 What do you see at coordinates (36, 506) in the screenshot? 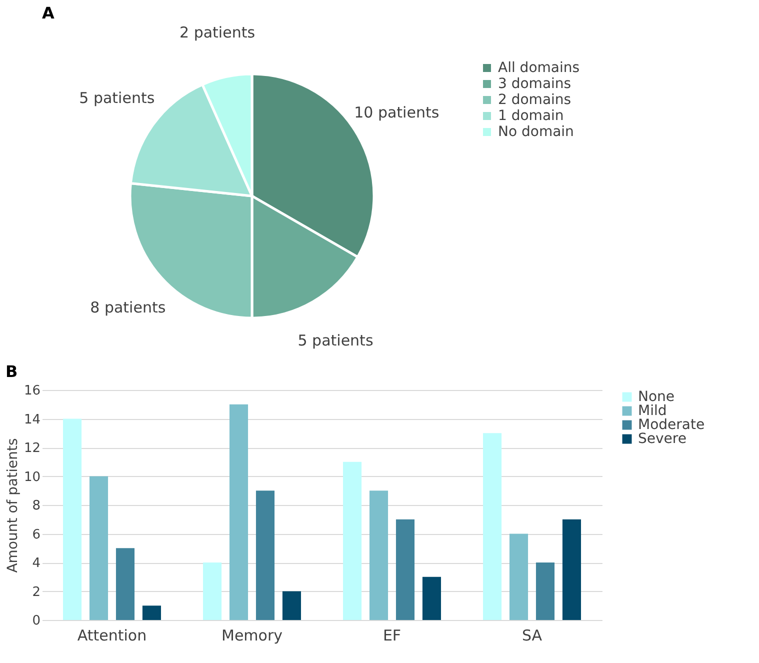
I see `y-tick-label: 8` at bounding box center [36, 506].